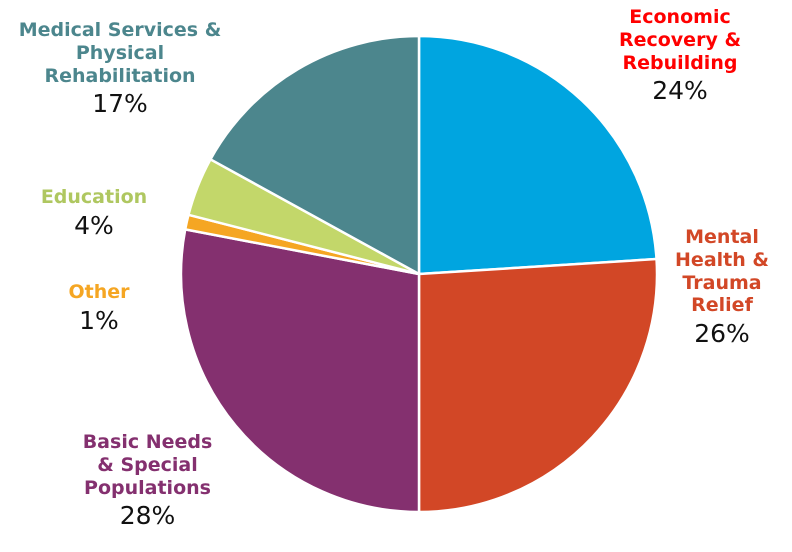 Image resolution: width=792 pixels, height=552 pixels. What do you see at coordinates (315, 155) in the screenshot?
I see `pie-slice-medical-services` at bounding box center [315, 155].